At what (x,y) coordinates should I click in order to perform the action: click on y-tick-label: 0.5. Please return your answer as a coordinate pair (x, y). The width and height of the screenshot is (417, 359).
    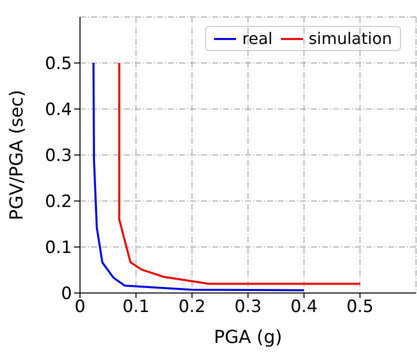
    Looking at the image, I should click on (58, 64).